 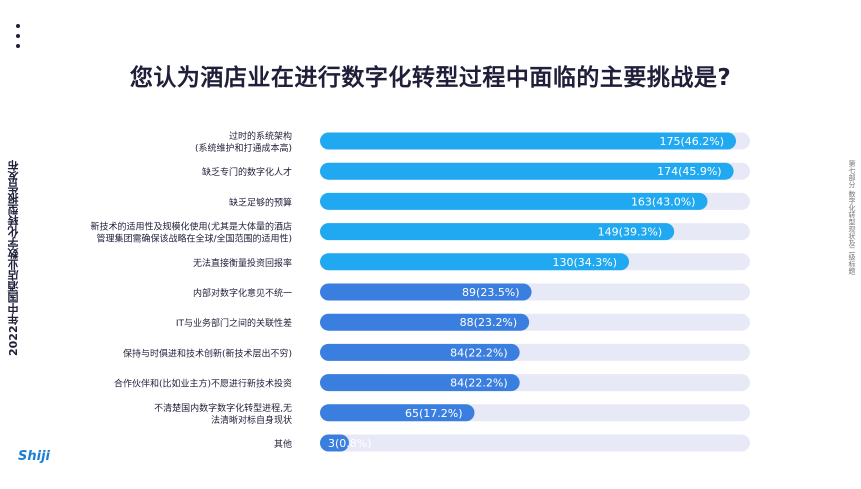 I want to click on category-label: 管理集团需确保该战略在全球/全国范围的适用性), so click(x=194, y=239).